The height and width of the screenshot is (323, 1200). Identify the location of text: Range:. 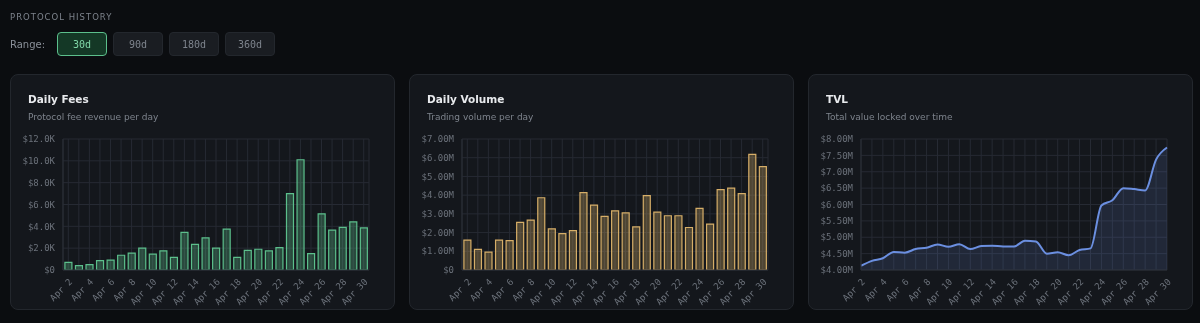
(28, 44).